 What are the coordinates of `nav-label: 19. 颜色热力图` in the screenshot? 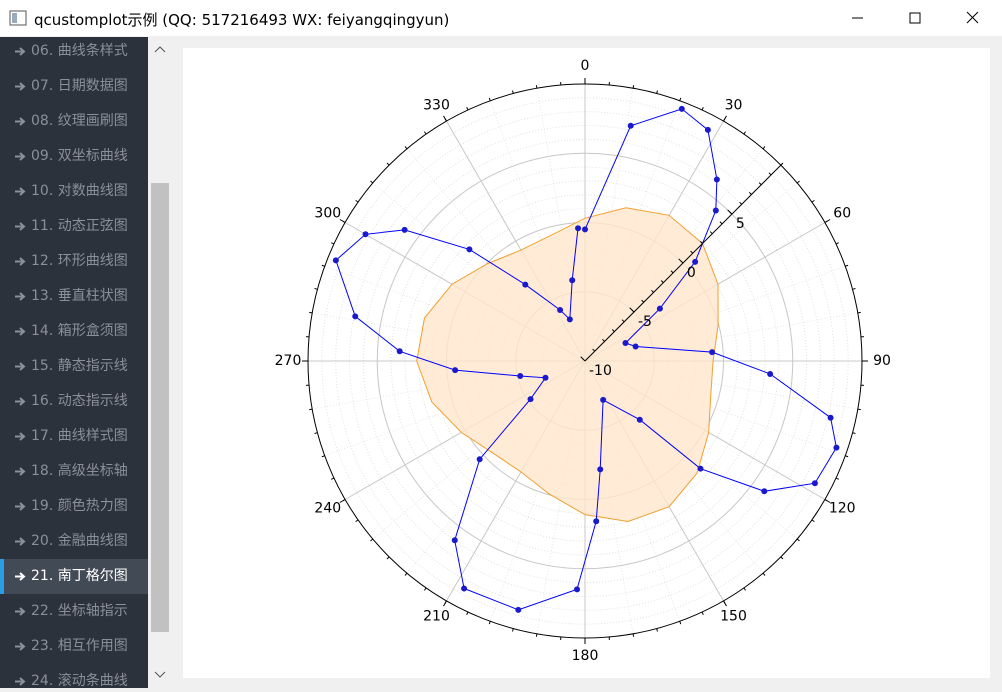 It's located at (79, 506).